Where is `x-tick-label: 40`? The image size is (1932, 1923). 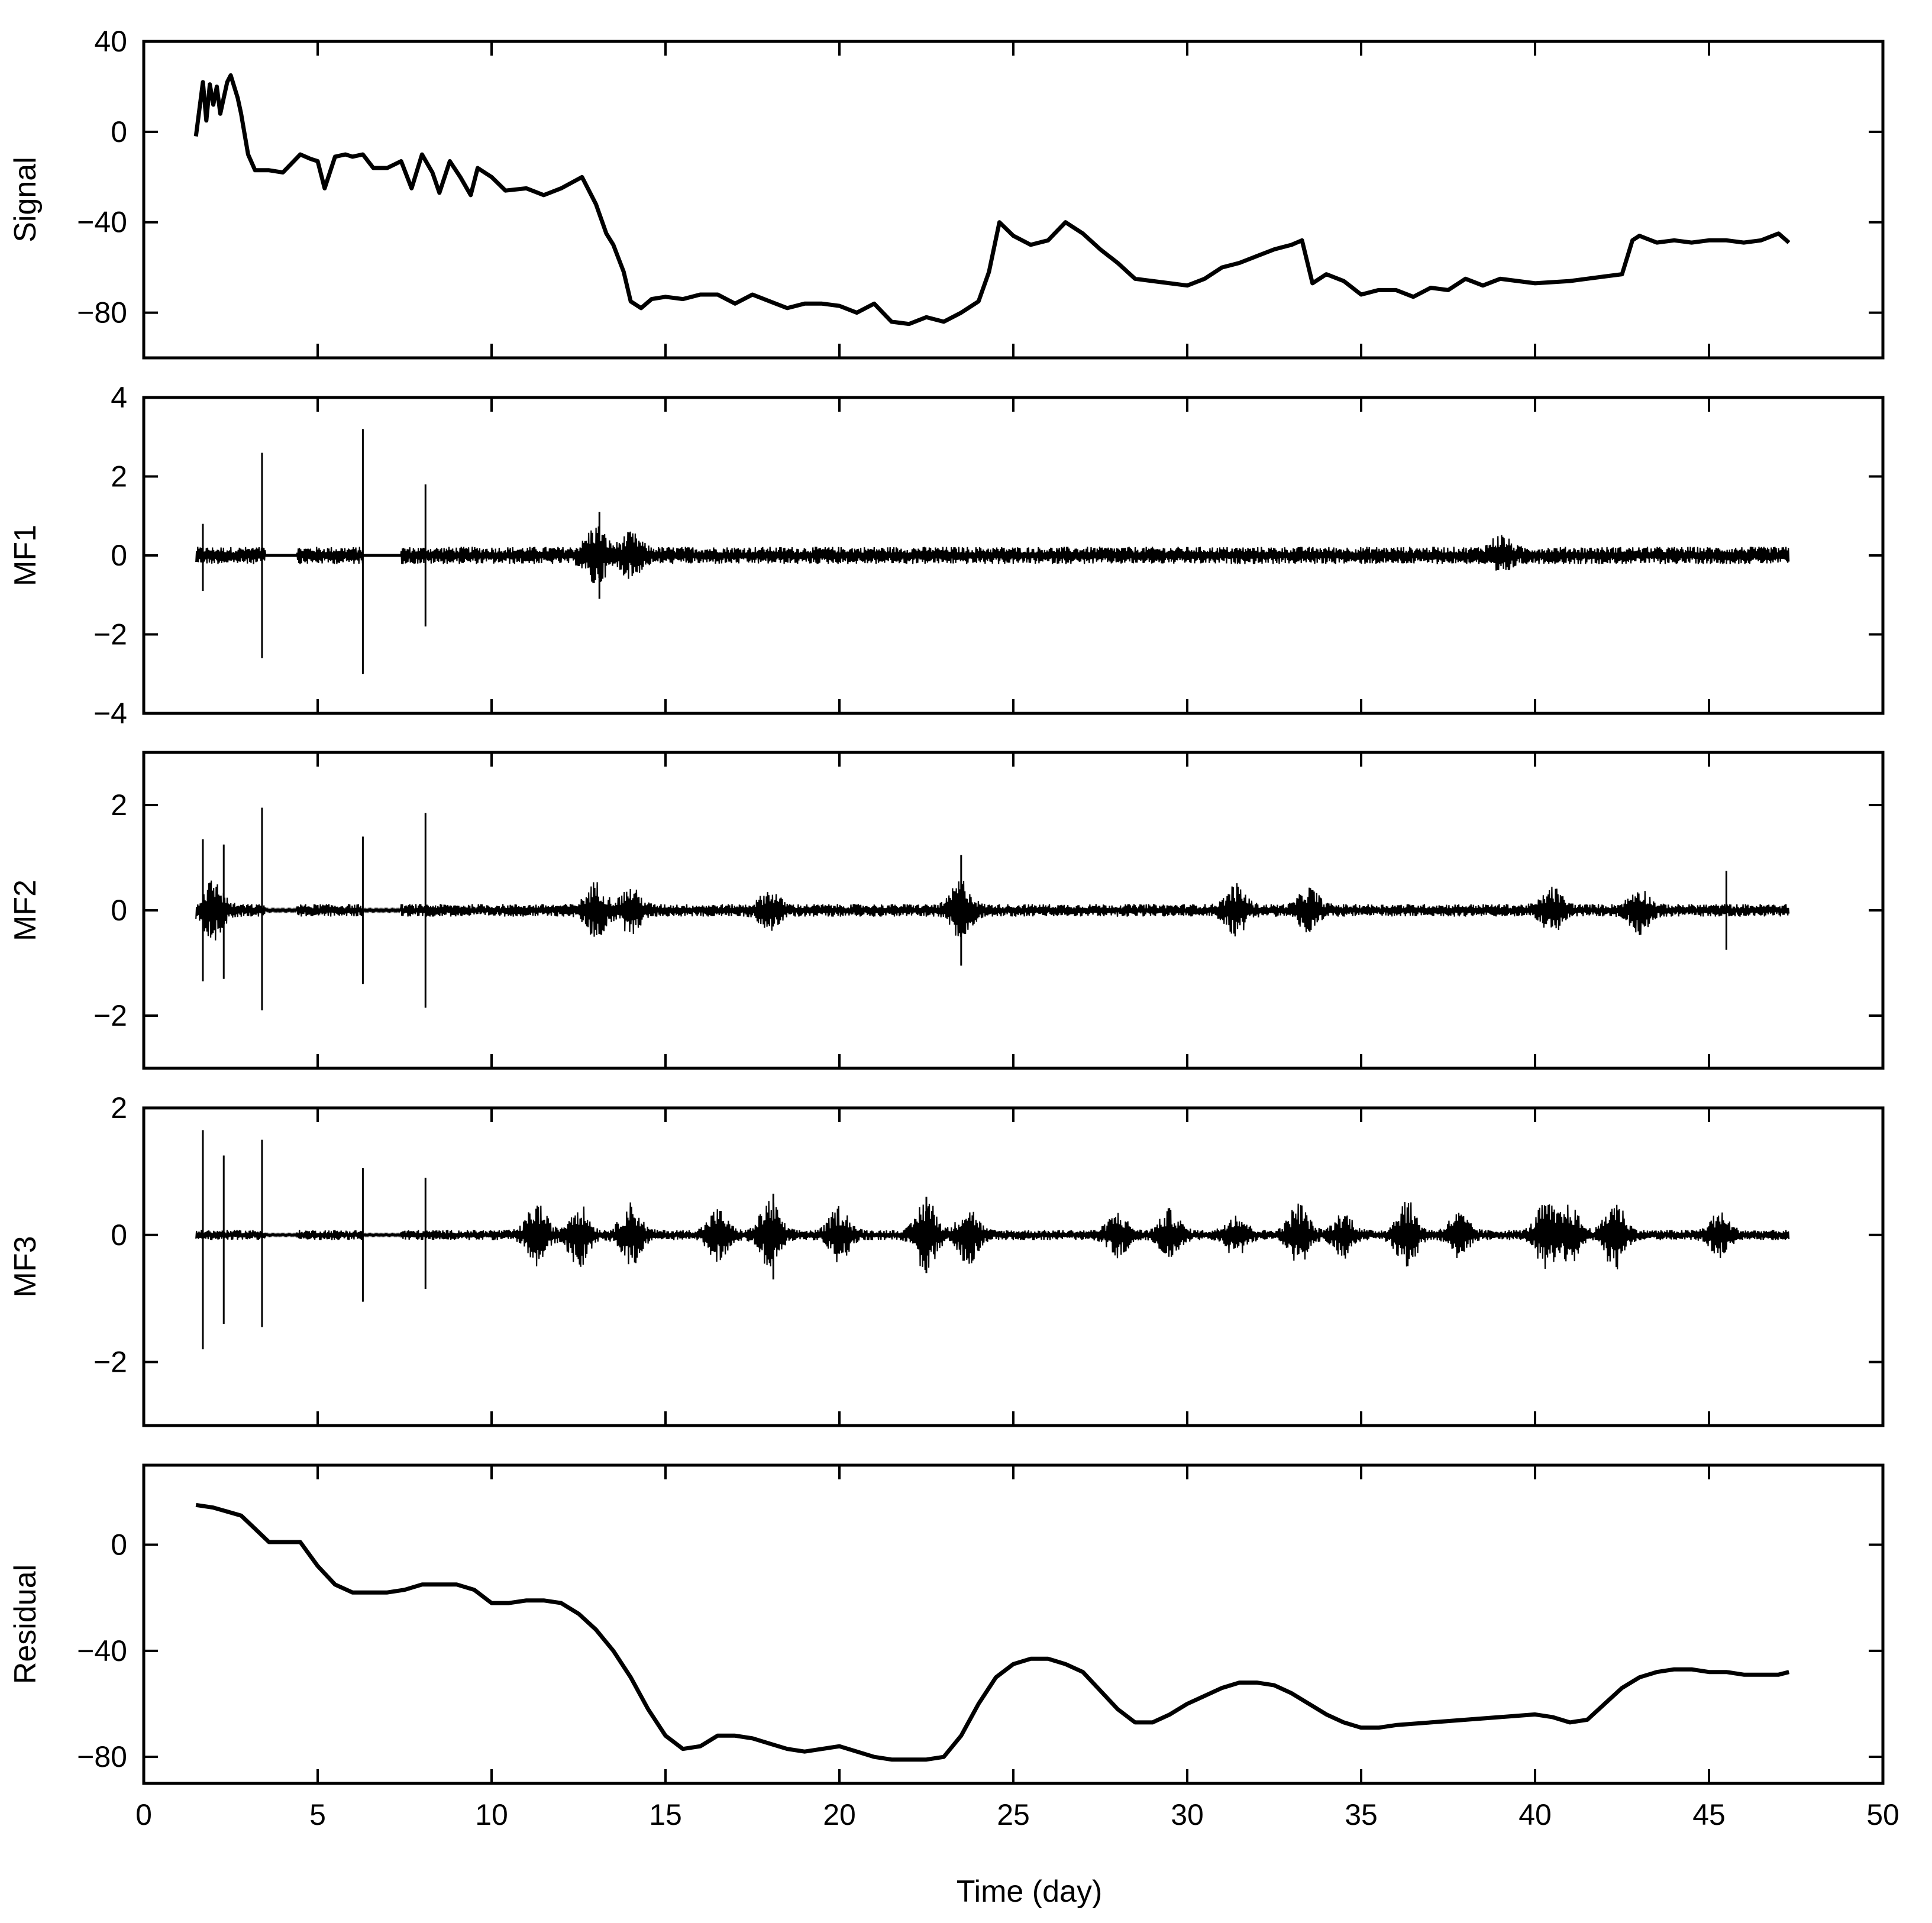 x-tick-label: 40 is located at coordinates (1535, 1814).